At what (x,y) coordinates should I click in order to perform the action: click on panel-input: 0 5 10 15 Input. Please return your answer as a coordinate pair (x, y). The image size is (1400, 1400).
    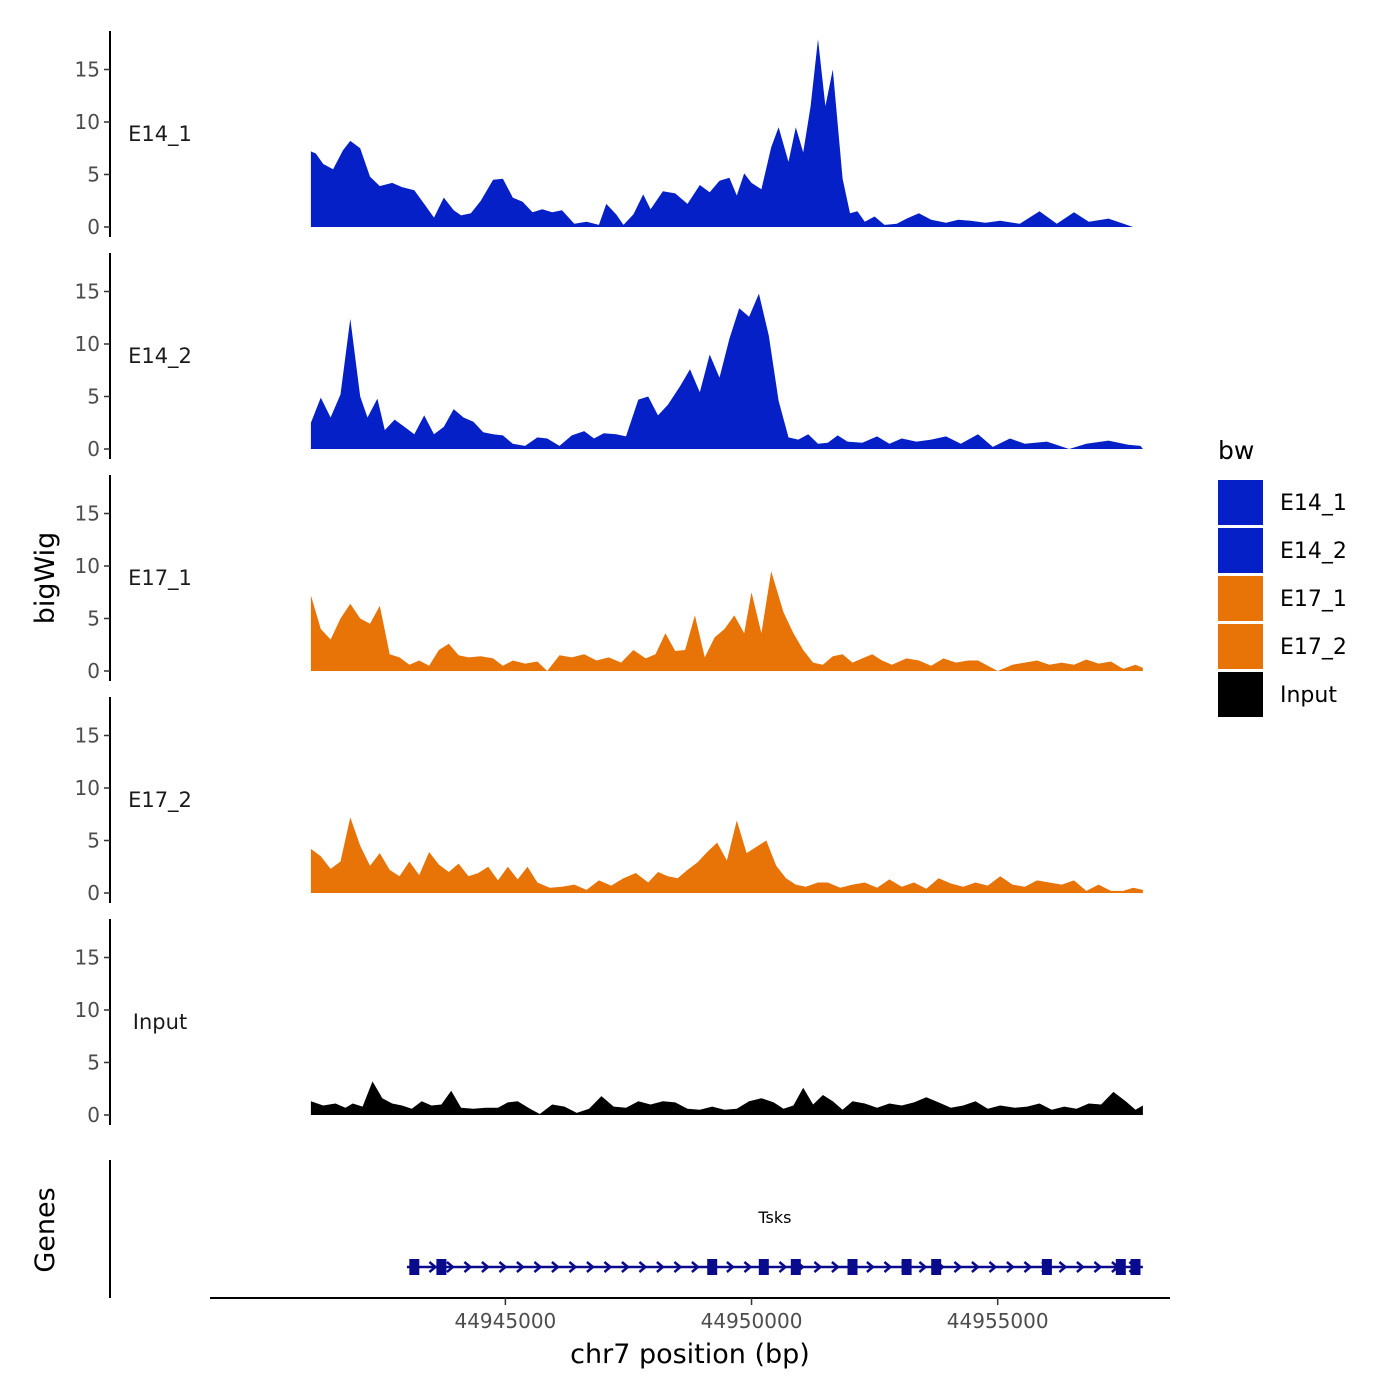
    Looking at the image, I should click on (609, 1023).